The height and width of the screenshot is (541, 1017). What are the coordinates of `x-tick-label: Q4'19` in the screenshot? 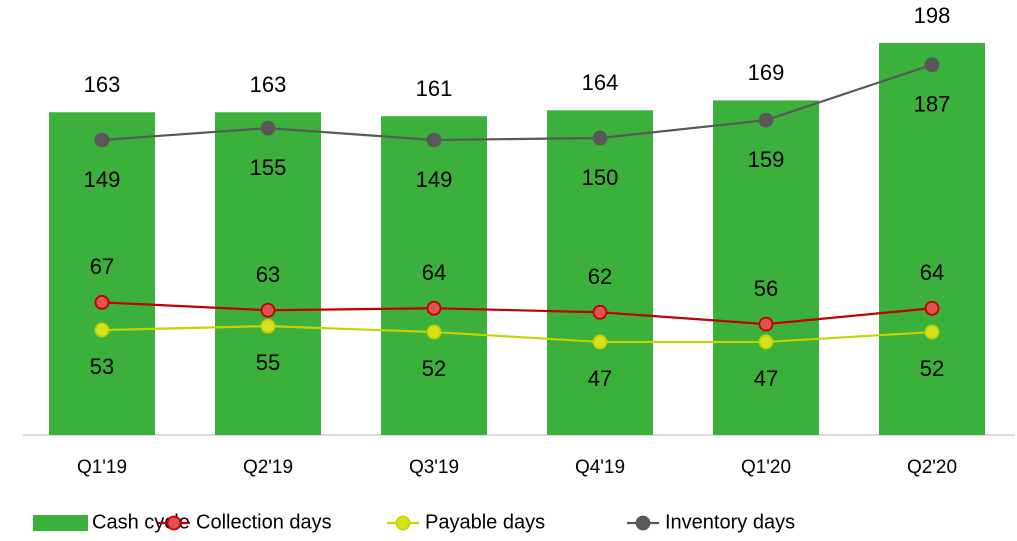 It's located at (600, 467).